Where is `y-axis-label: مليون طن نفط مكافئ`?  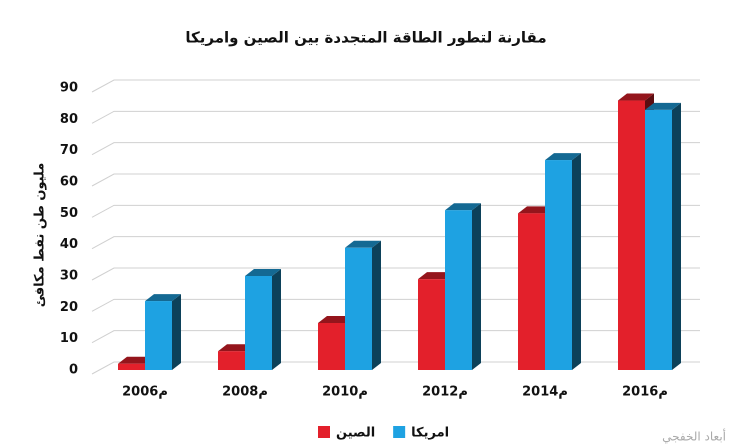
y-axis-label: مليون طن نفط مكافئ is located at coordinates (40, 235).